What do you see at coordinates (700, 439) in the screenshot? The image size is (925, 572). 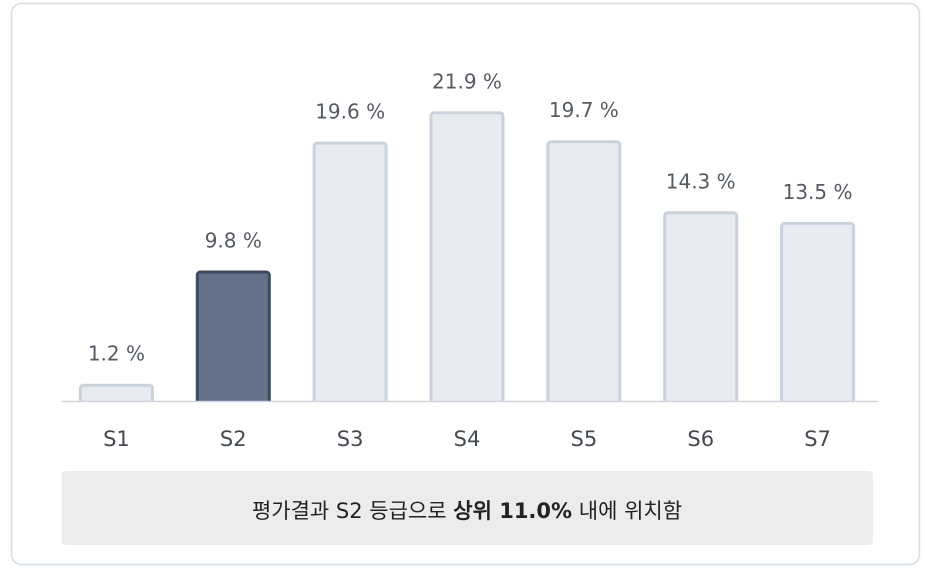 I see `x-tick-label: S6` at bounding box center [700, 439].